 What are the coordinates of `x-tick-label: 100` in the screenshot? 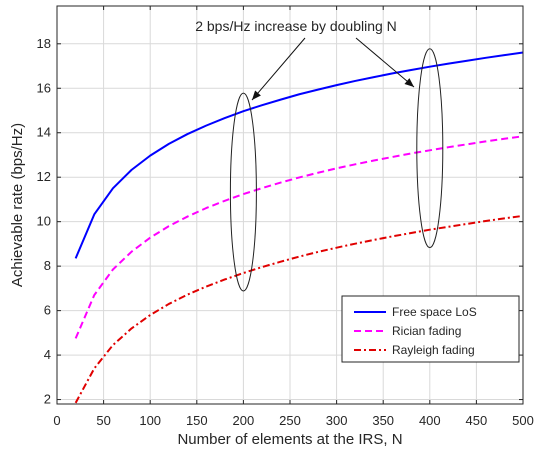 It's located at (150, 420).